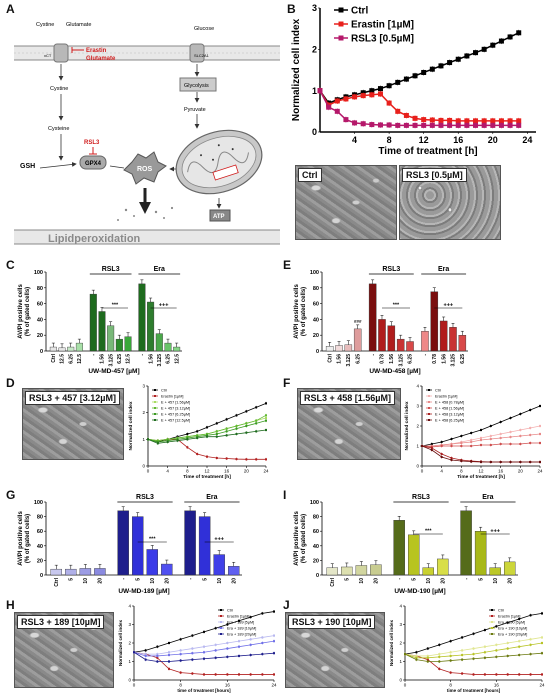 The height and width of the screenshot is (696, 550). Describe the element at coordinates (304, 538) in the screenshot. I see `y-axis-label: (% of gated cells)` at that location.